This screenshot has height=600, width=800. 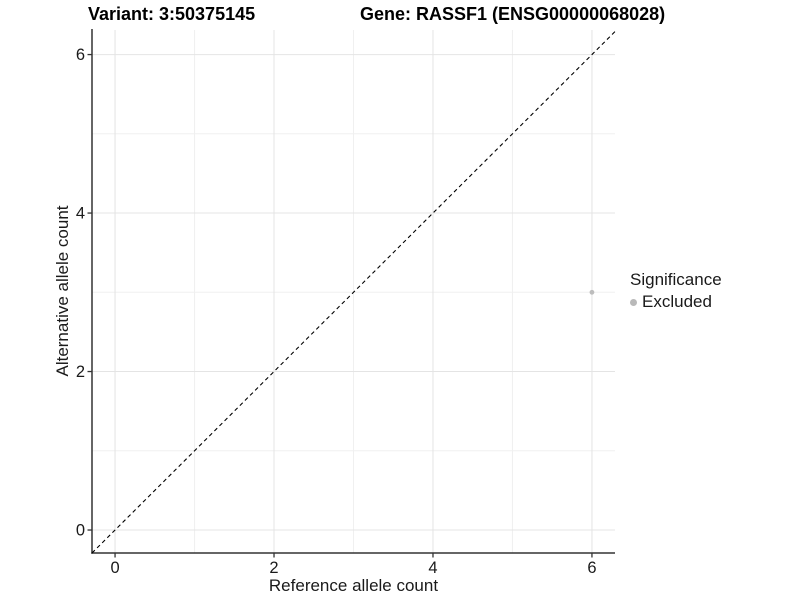 I want to click on plot-title-gene: Gene: RASSF1 (ENSG00000068028), so click(x=513, y=14).